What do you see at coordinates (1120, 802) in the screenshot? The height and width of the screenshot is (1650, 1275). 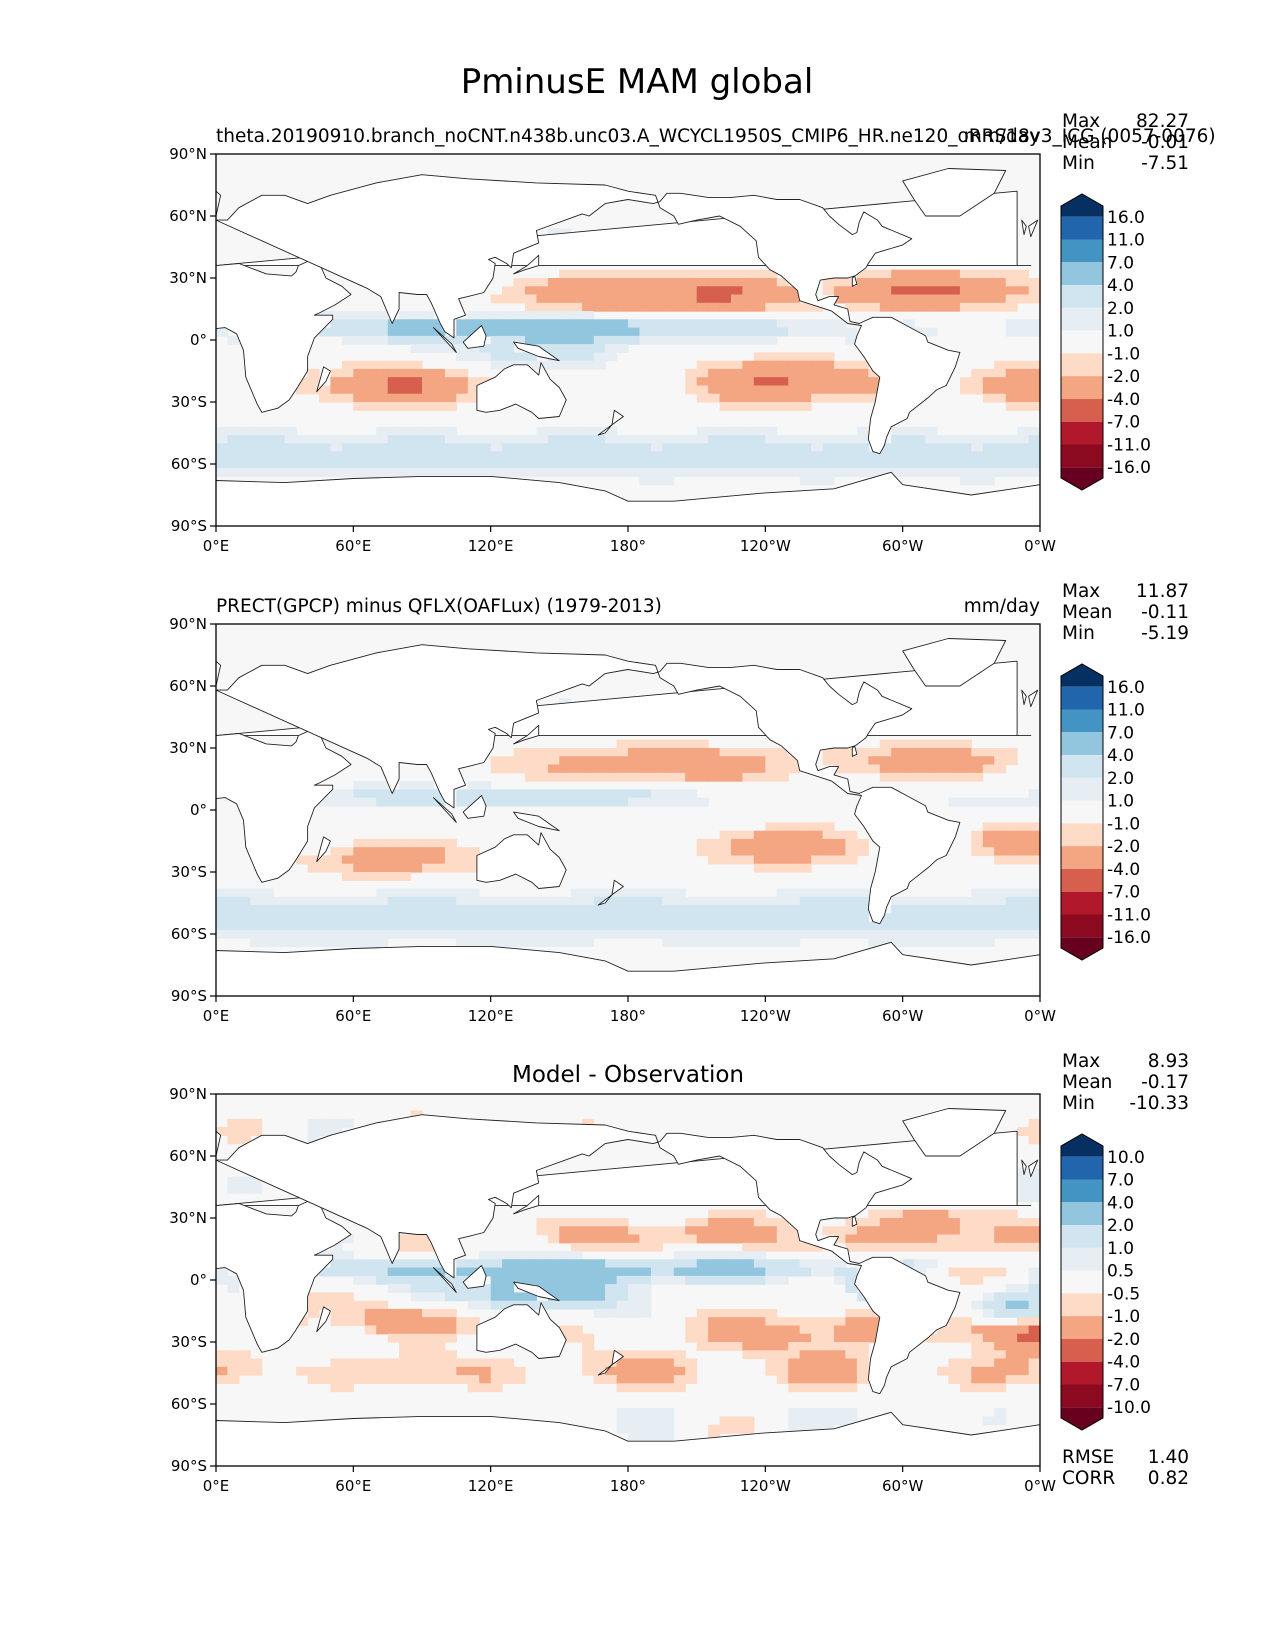 I see `colorbar-tick-label: 1.0` at bounding box center [1120, 802].